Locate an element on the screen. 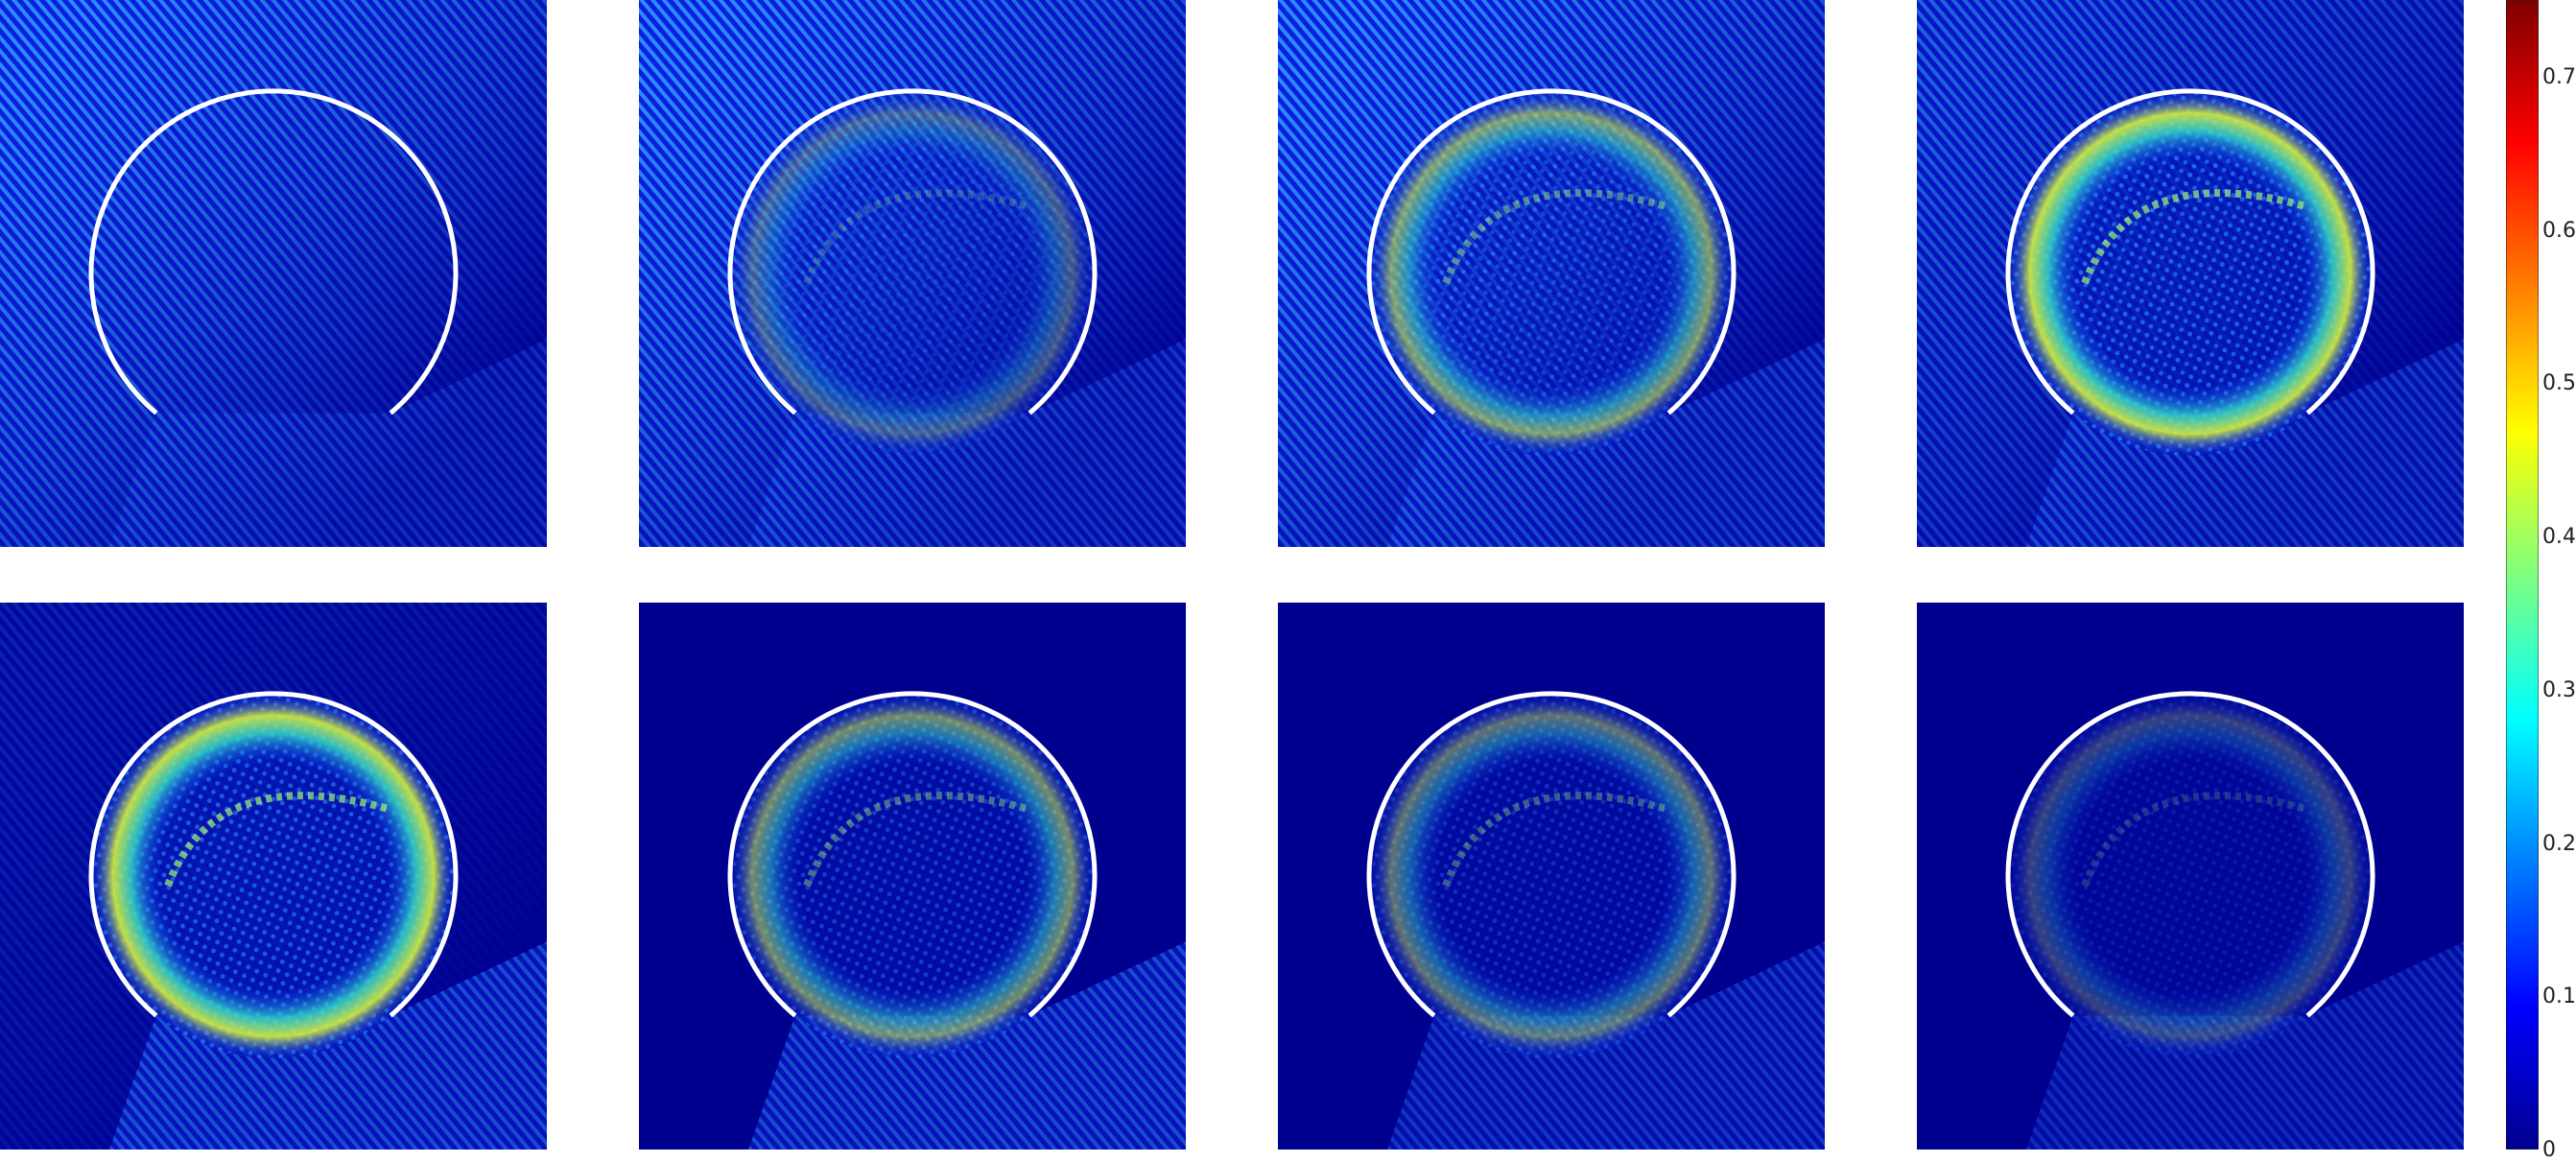 This screenshot has width=2576, height=1162. colorbar-tick-label: 0.1 is located at coordinates (2559, 996).